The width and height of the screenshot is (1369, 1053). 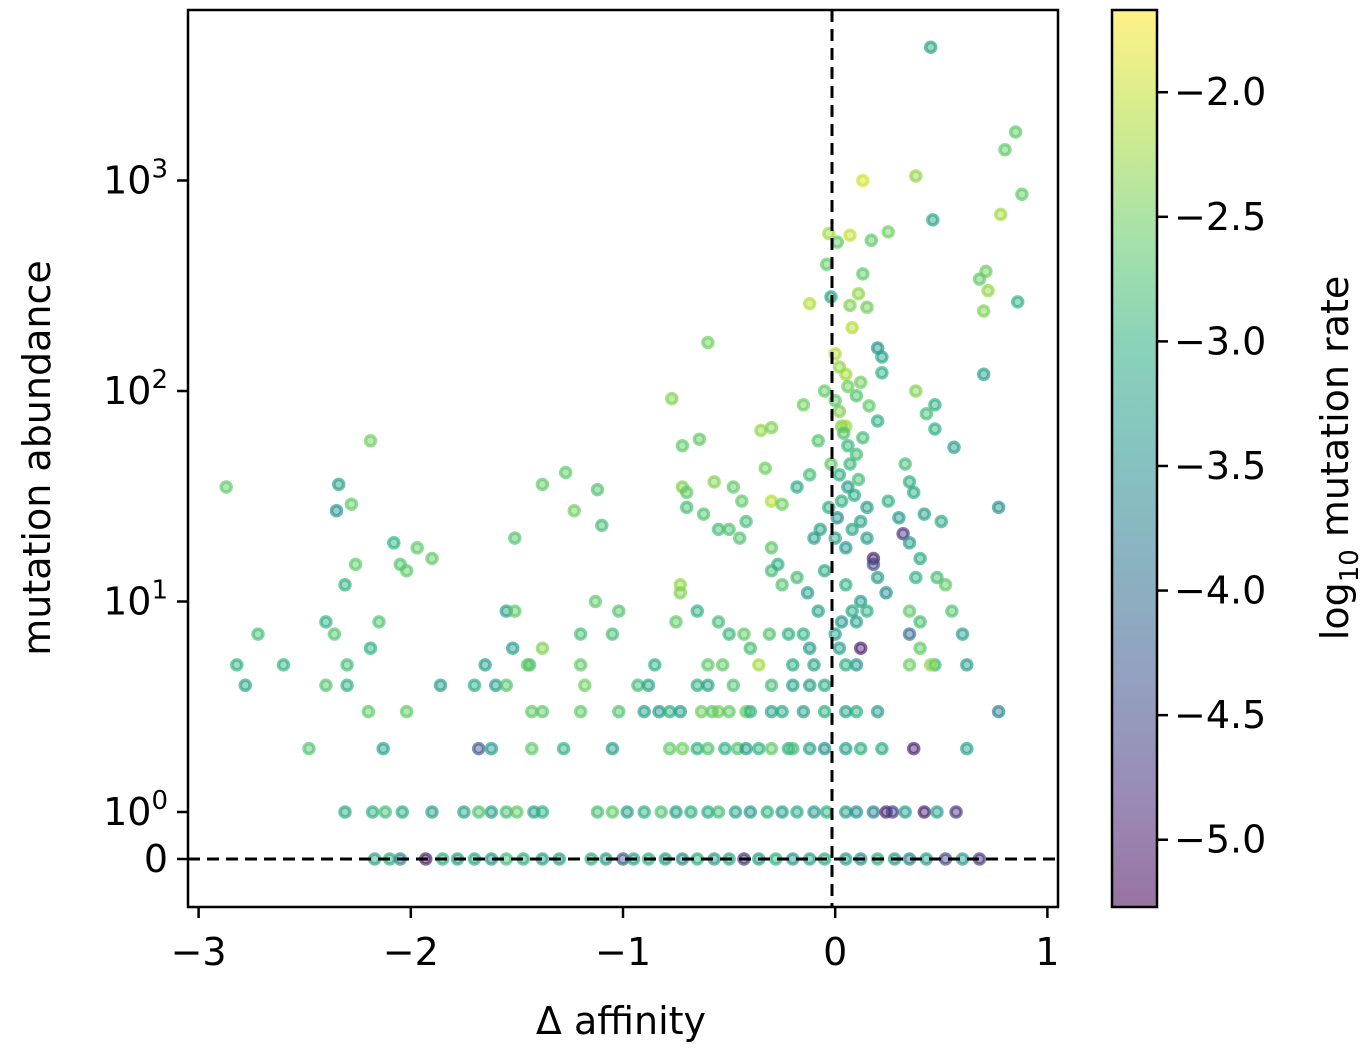 I want to click on x-tick-label: 0, so click(x=835, y=952).